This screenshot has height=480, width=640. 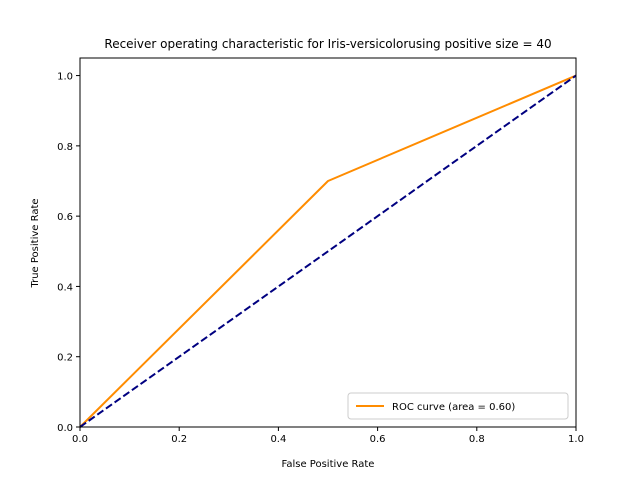 What do you see at coordinates (35, 243) in the screenshot?
I see `y-axis-label: True Positive Rate` at bounding box center [35, 243].